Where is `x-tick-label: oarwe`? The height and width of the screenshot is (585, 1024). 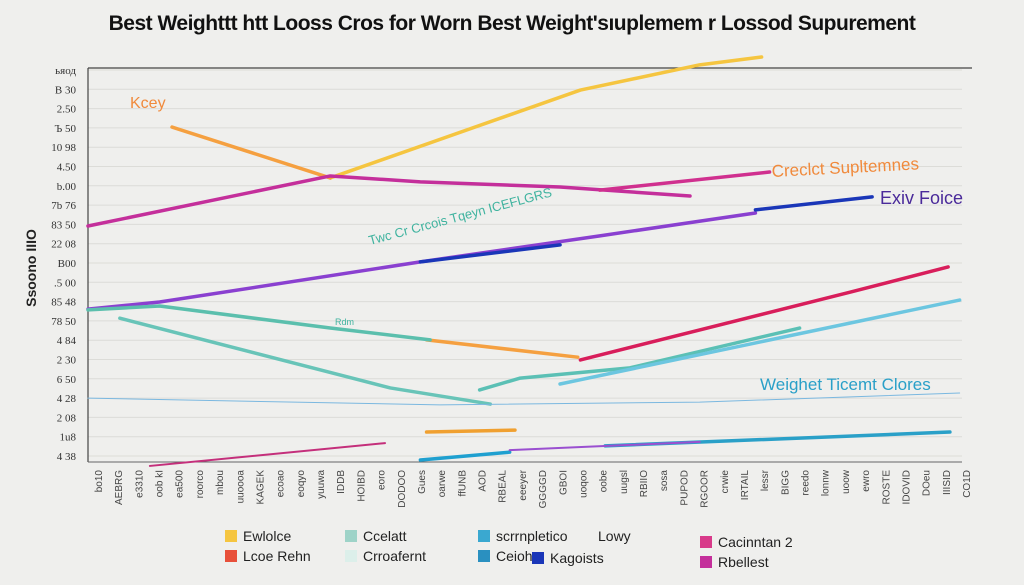 x-tick-label: oarwe is located at coordinates (442, 484).